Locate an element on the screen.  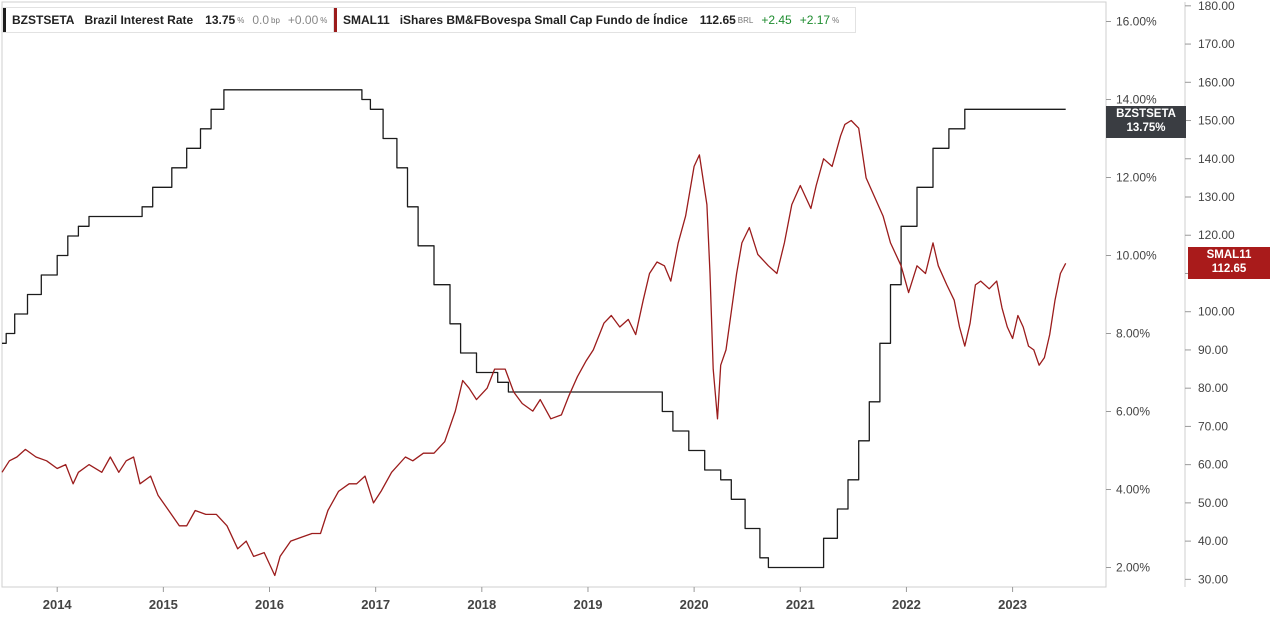
price-tick-label: 180.00 is located at coordinates (1216, 6).